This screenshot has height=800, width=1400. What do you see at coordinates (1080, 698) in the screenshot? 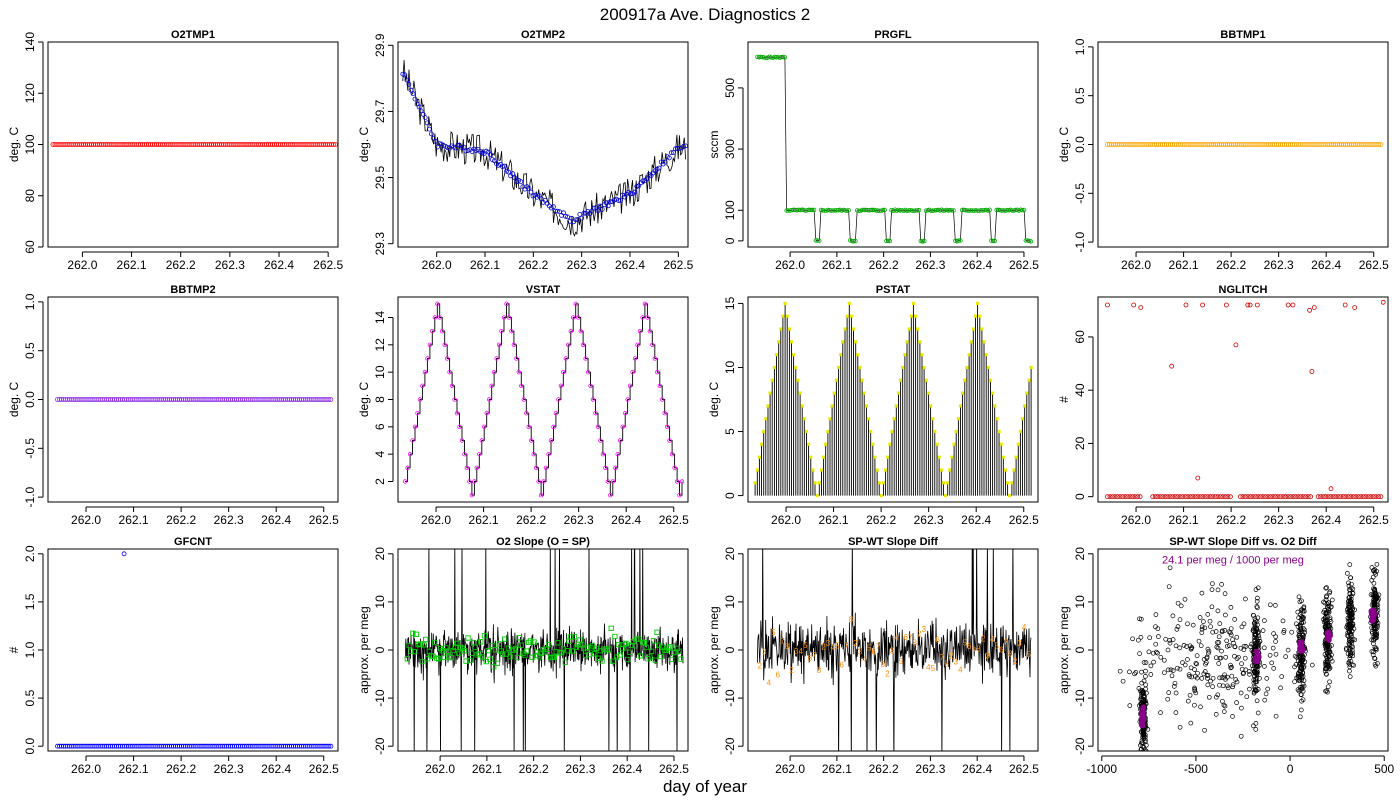
I see `y-tick-label: -10` at bounding box center [1080, 698].